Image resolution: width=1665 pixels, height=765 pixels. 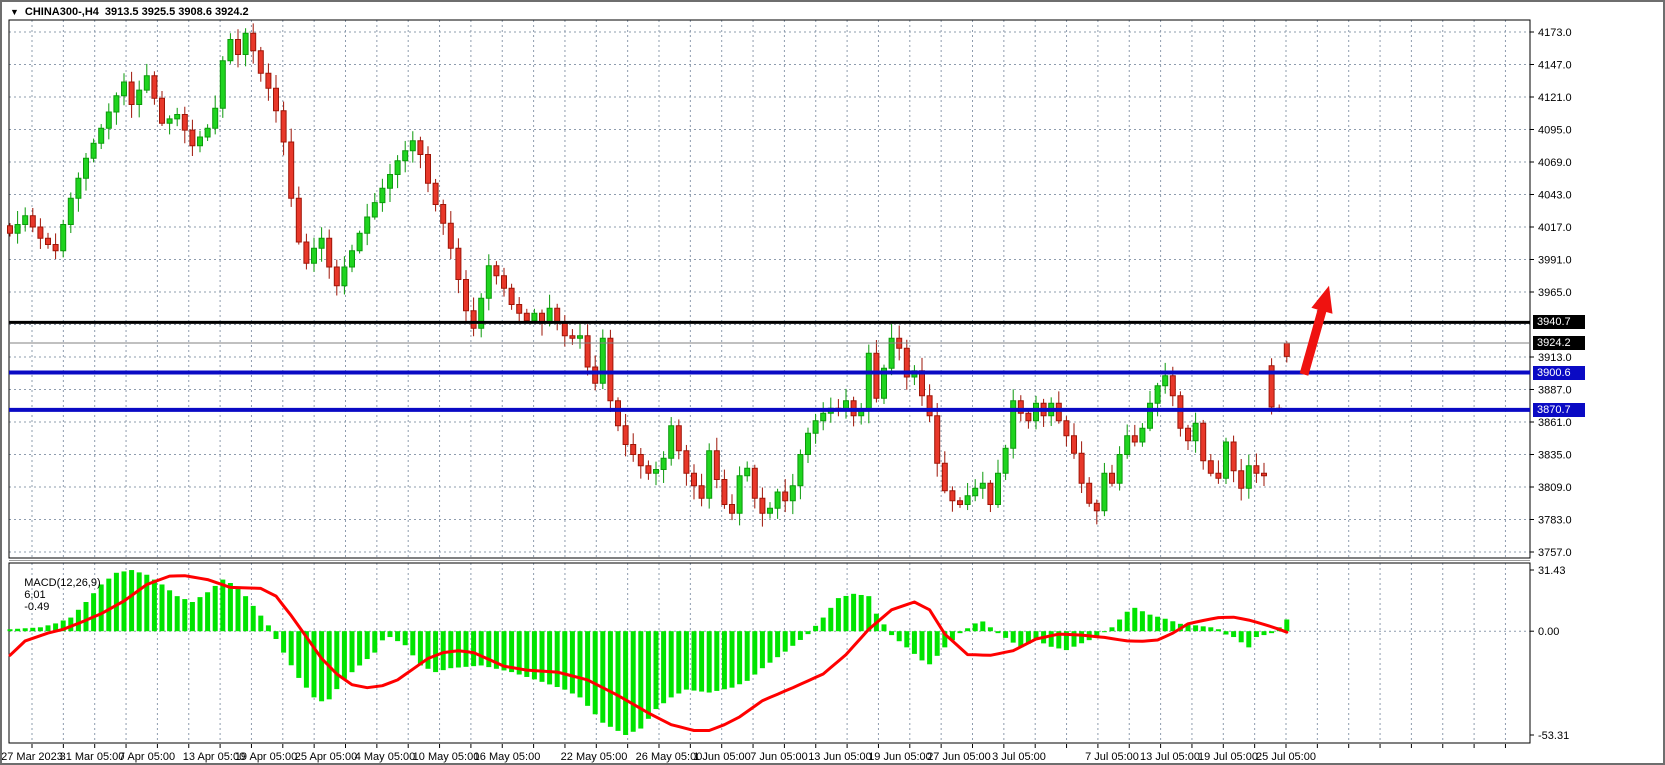 What do you see at coordinates (1555, 358) in the screenshot?
I see `price-tick-label: 3913.0` at bounding box center [1555, 358].